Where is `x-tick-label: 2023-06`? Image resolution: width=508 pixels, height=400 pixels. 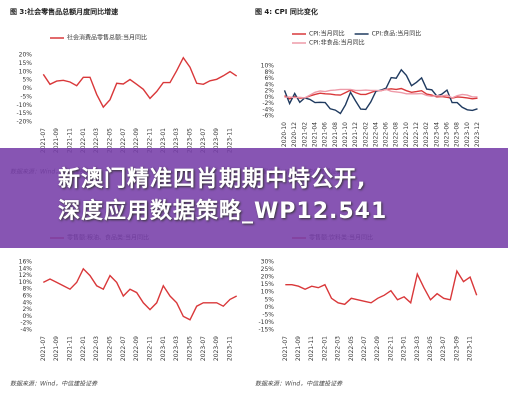
x-tick-label: 2023-06 is located at coordinates (447, 134).